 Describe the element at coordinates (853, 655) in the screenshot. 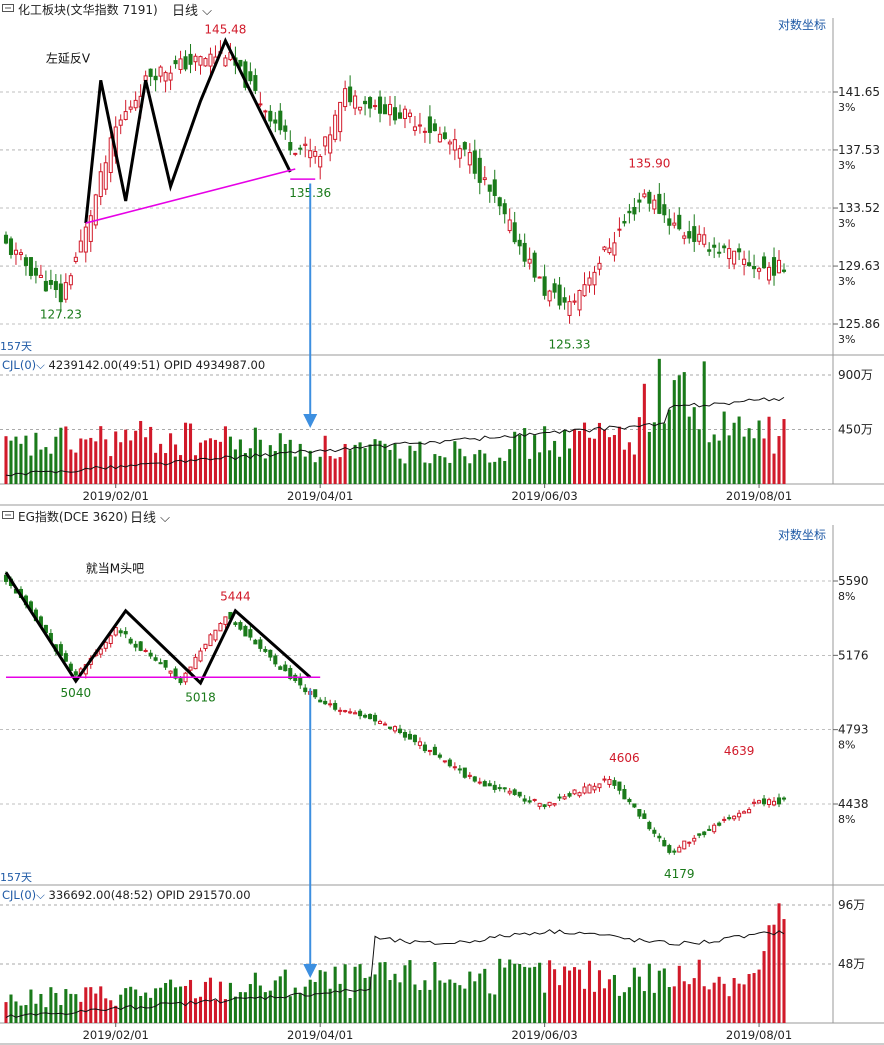

I see `y-tick-label: 5176` at that location.